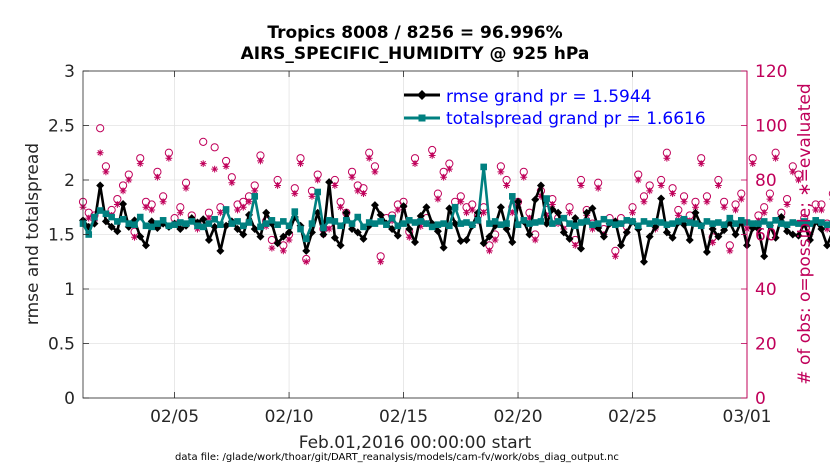 This screenshot has height=470, width=830. Describe the element at coordinates (576, 119) in the screenshot. I see `legend-spread-label: totalspread grand pr = 1.6616` at that location.